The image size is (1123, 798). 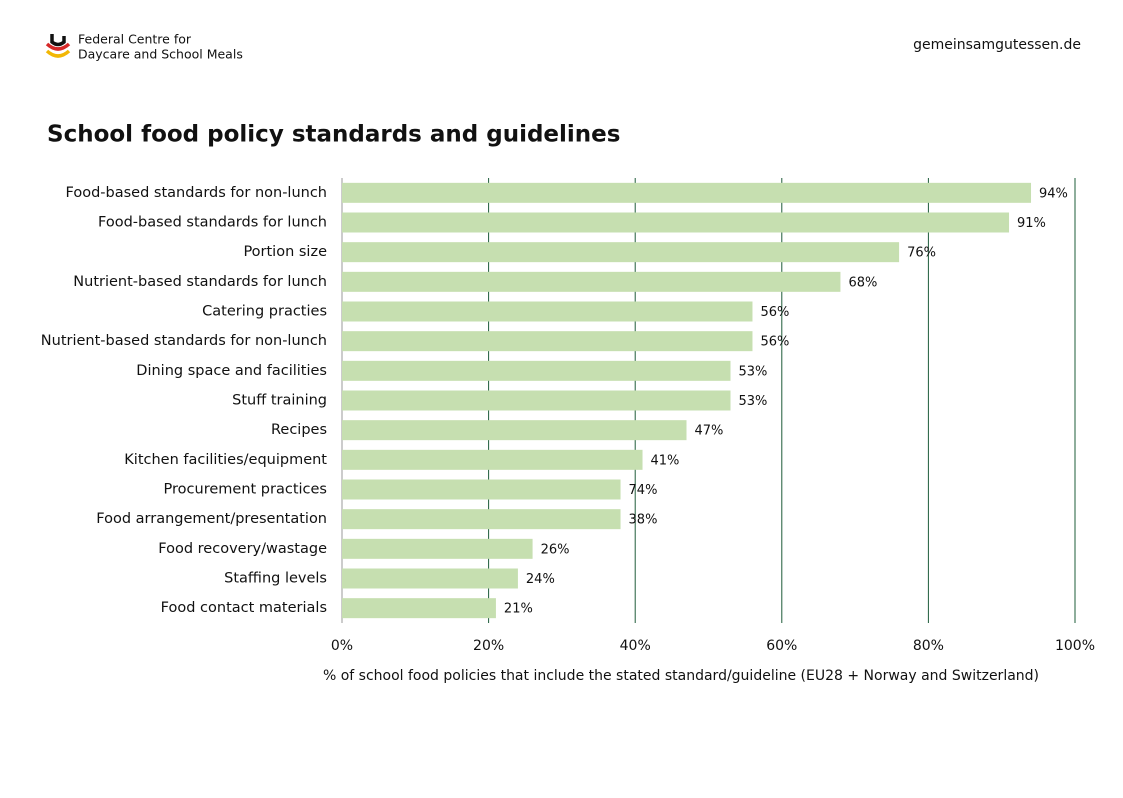 What do you see at coordinates (1075, 646) in the screenshot?
I see `x-tick-label: 100%` at bounding box center [1075, 646].